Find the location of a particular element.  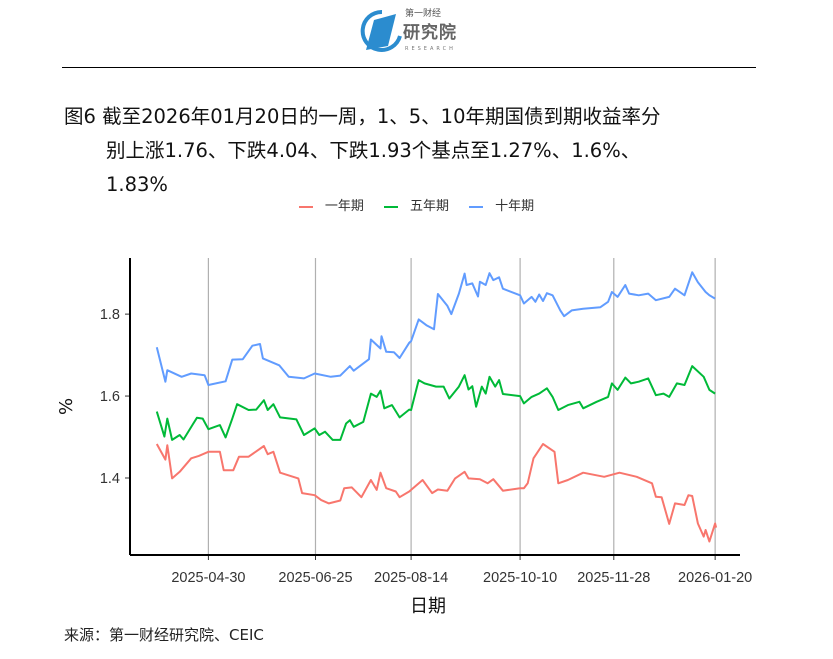

logo-line3: RESEARCH is located at coordinates (430, 49).